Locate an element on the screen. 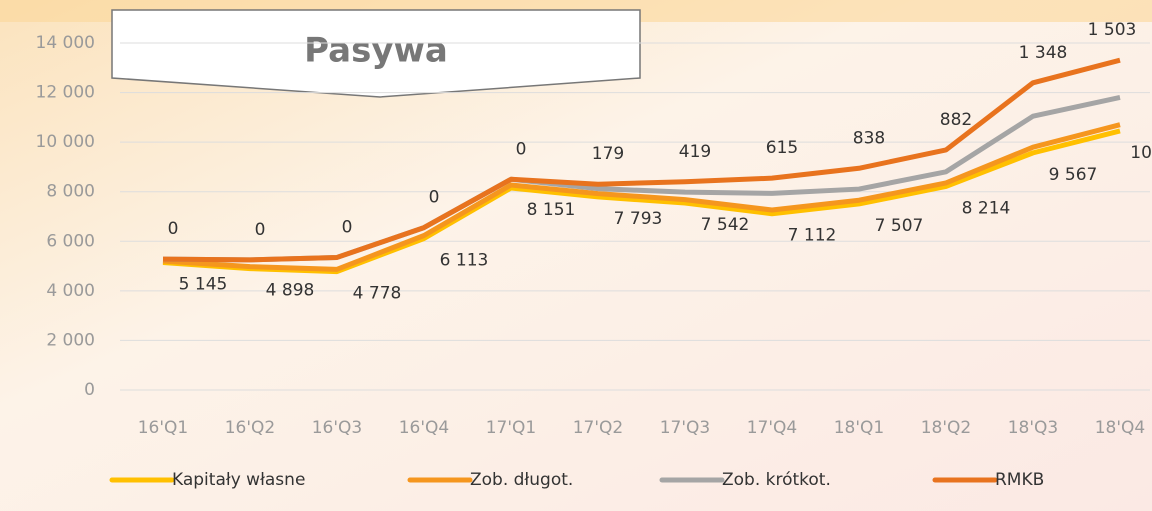 Image resolution: width=1152 pixels, height=511 pixels. data-label: 1 348 is located at coordinates (1043, 53).